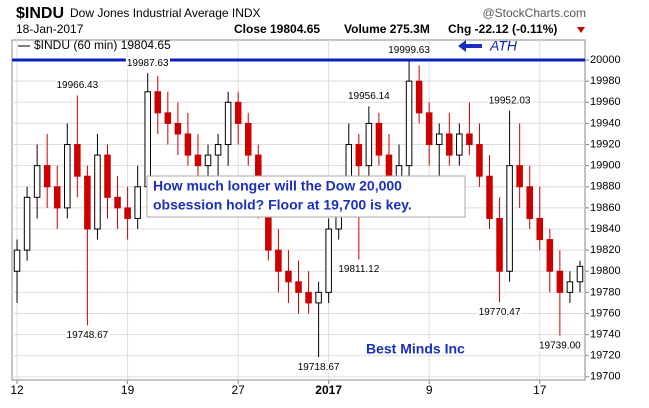  What do you see at coordinates (102, 45) in the screenshot?
I see `legend: $INDU (60 min) 19804.65` at bounding box center [102, 45].